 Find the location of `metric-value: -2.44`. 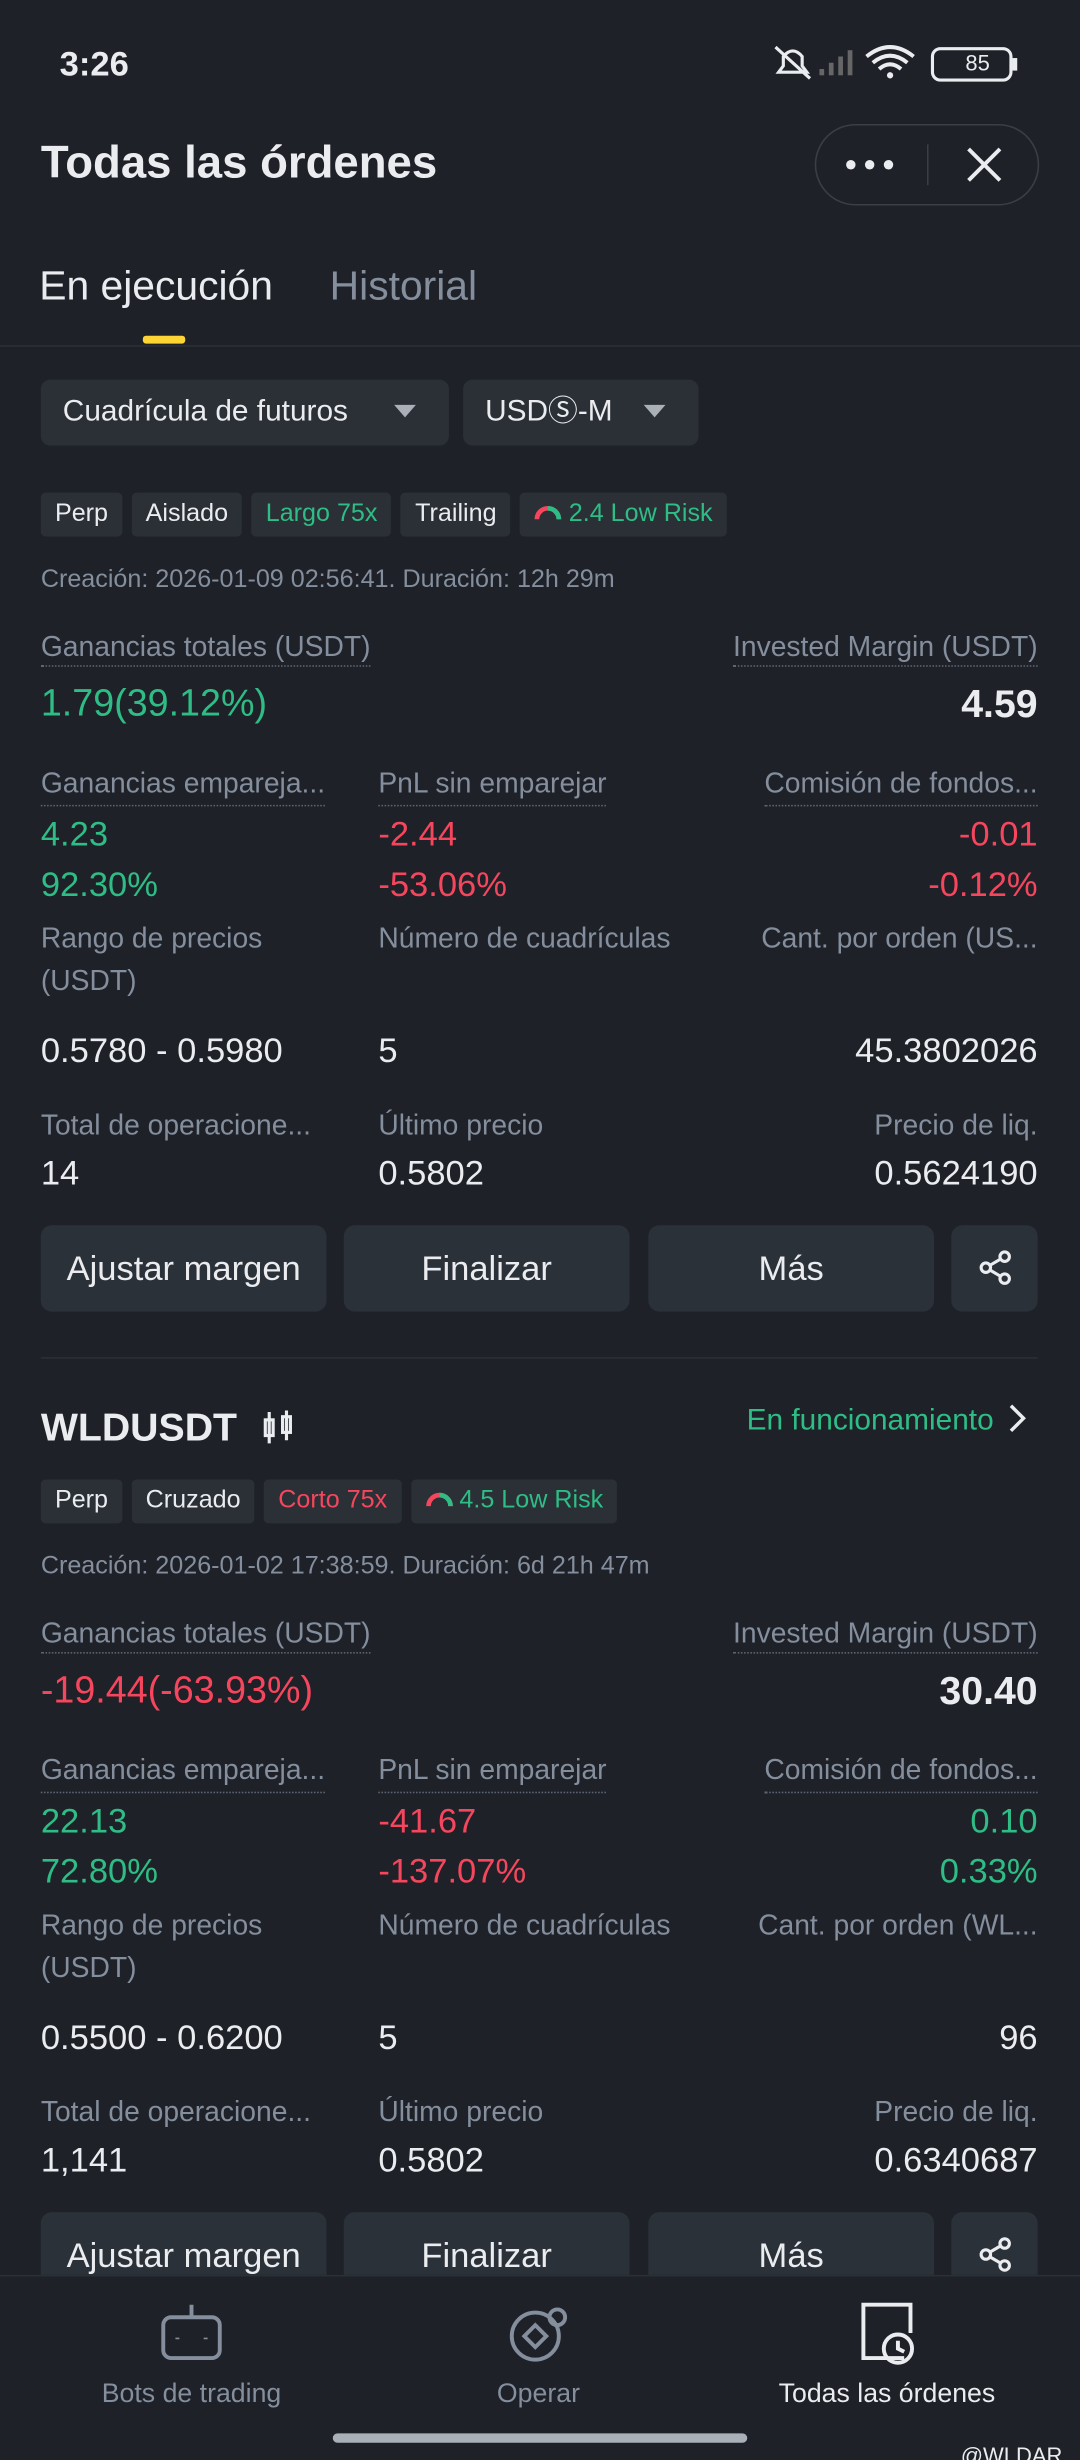

metric-value: -2.44 is located at coordinates (418, 834).